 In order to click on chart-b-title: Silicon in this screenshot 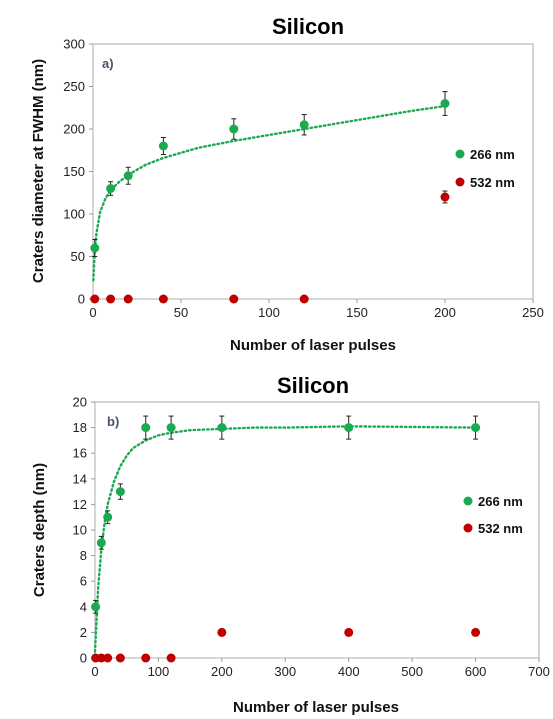, I will do `click(313, 385)`.